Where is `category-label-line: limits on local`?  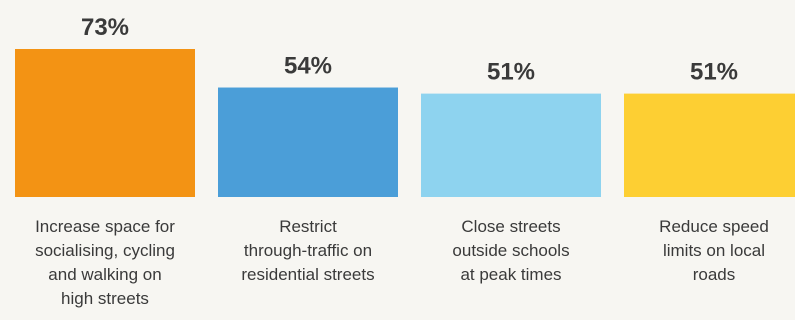
category-label-line: limits on local is located at coordinates (714, 250).